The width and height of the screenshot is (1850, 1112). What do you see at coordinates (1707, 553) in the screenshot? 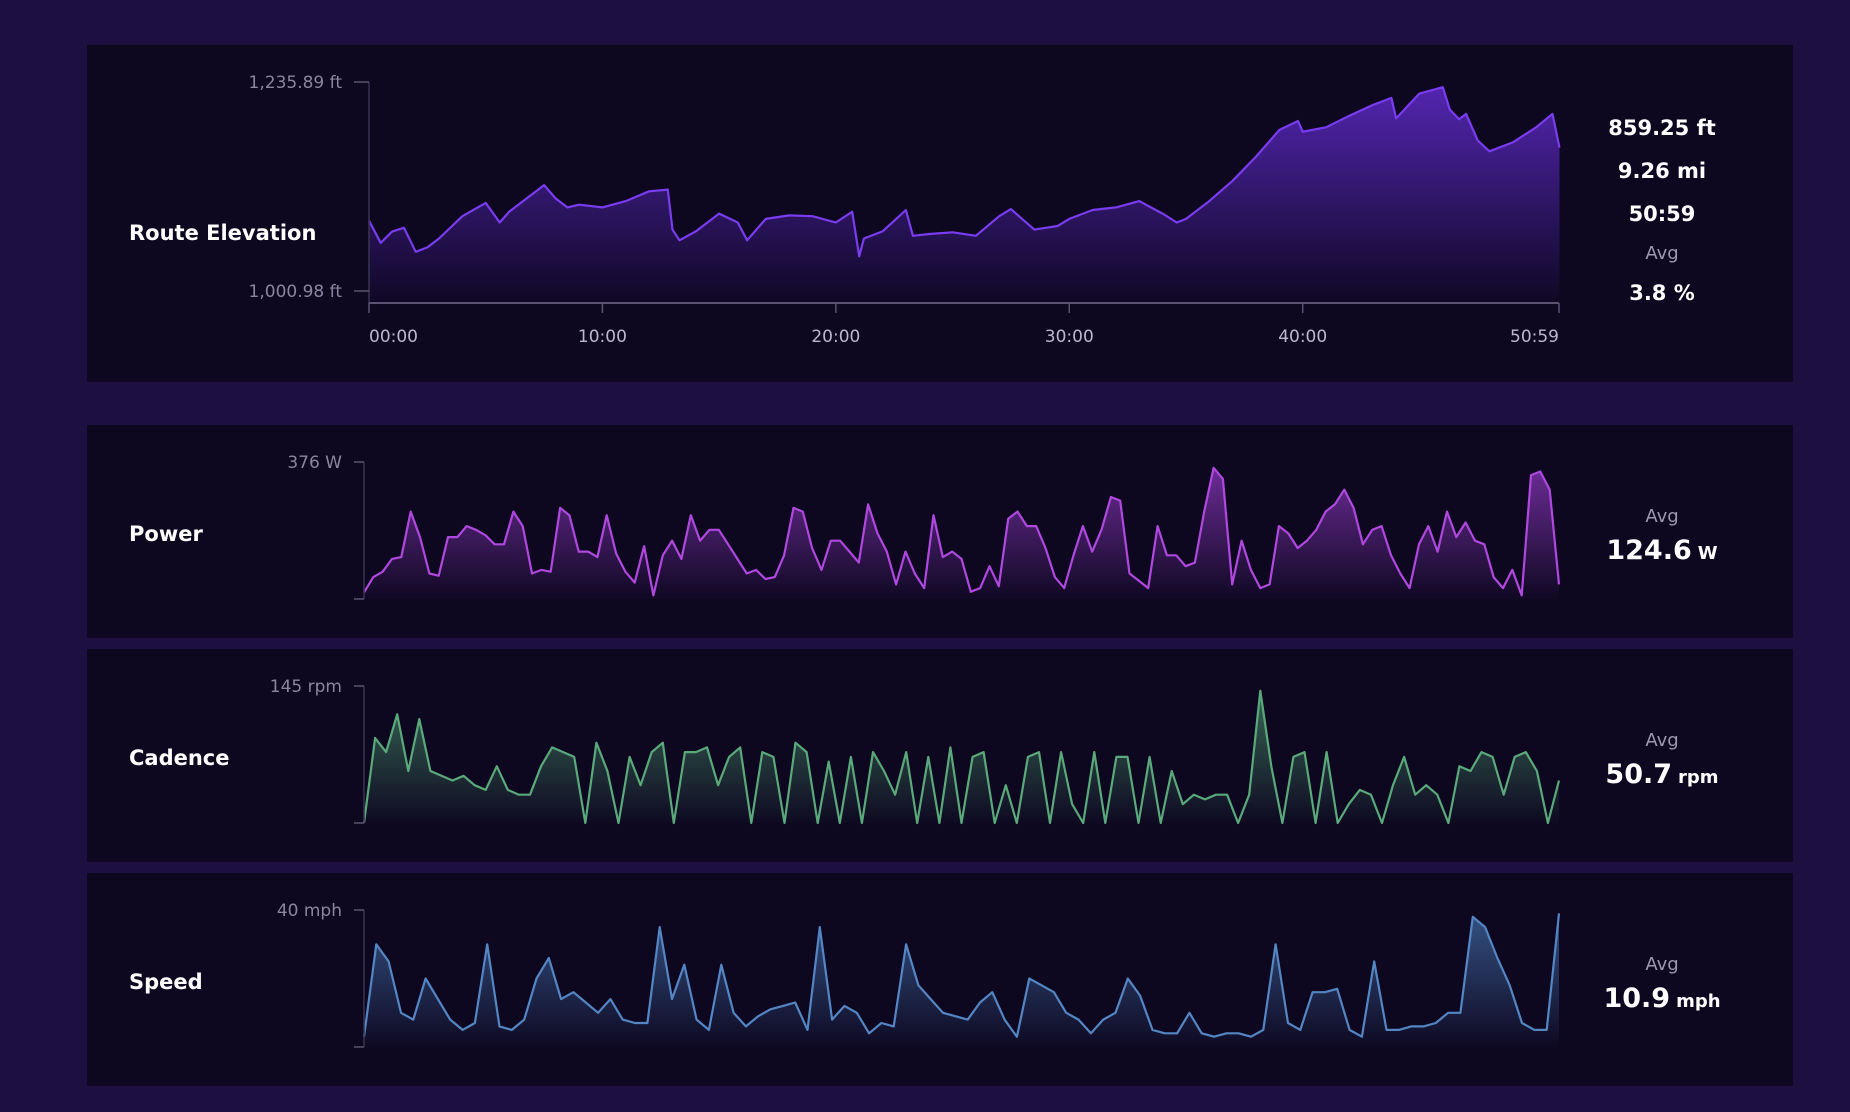
I see `power-avg-unit: W` at bounding box center [1707, 553].